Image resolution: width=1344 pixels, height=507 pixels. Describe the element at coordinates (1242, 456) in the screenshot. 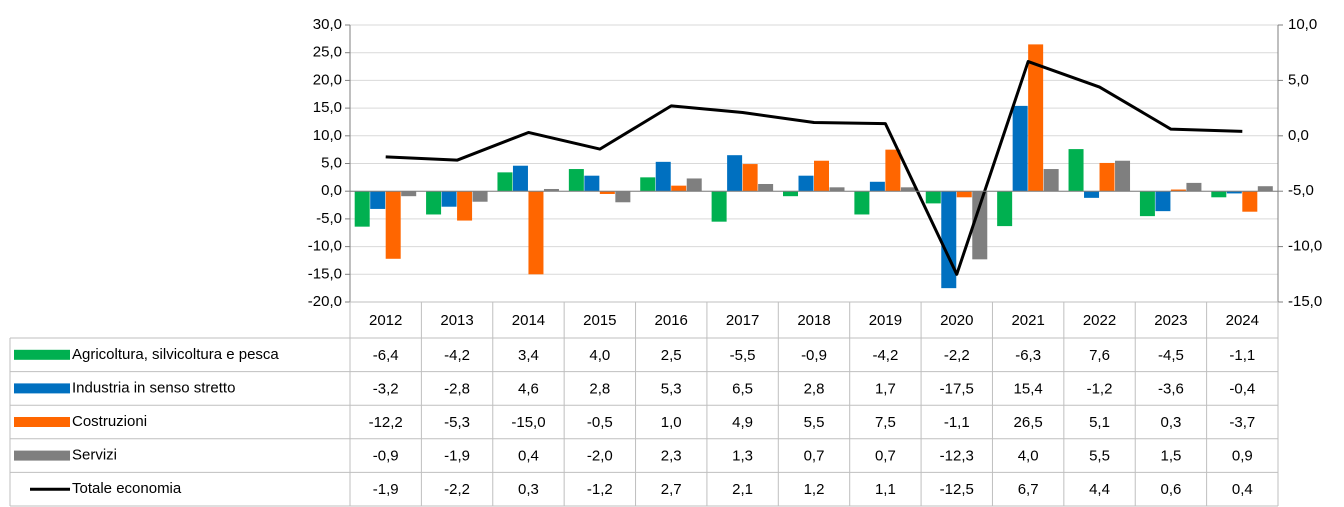

I see `table-value: 0,9` at that location.